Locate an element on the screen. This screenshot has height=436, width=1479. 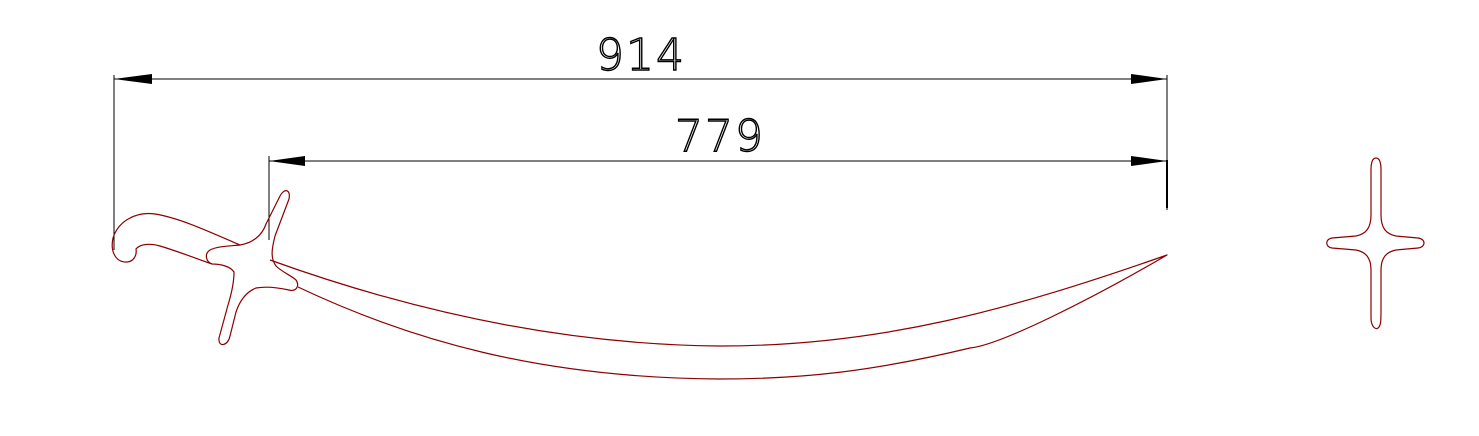
blade-left-arrowhead is located at coordinates (287, 161).